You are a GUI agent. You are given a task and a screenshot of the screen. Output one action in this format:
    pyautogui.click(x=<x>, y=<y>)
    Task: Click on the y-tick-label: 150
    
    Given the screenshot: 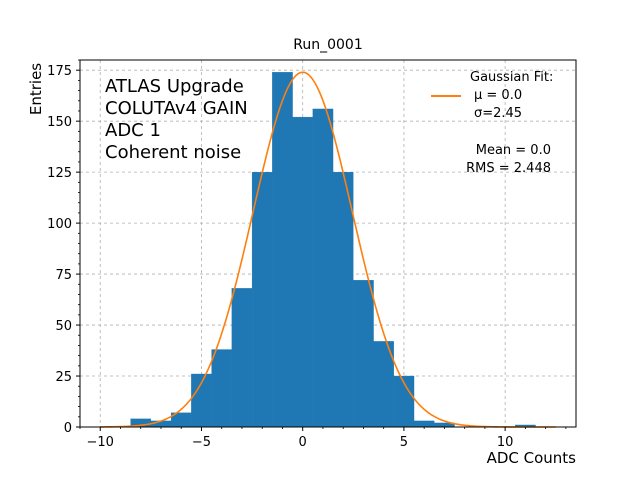 What is the action you would take?
    pyautogui.click(x=59, y=122)
    